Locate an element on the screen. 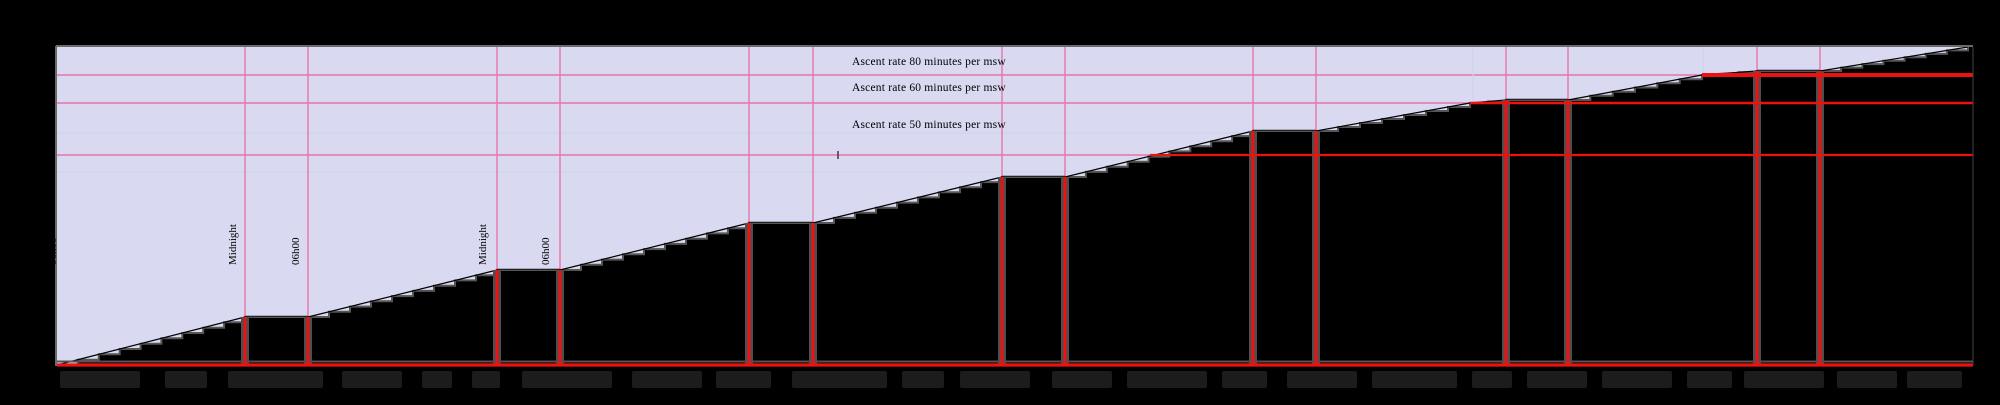 This screenshot has width=2000, height=405. x-axis-label-midnight-2: Midnight is located at coordinates (483, 244).